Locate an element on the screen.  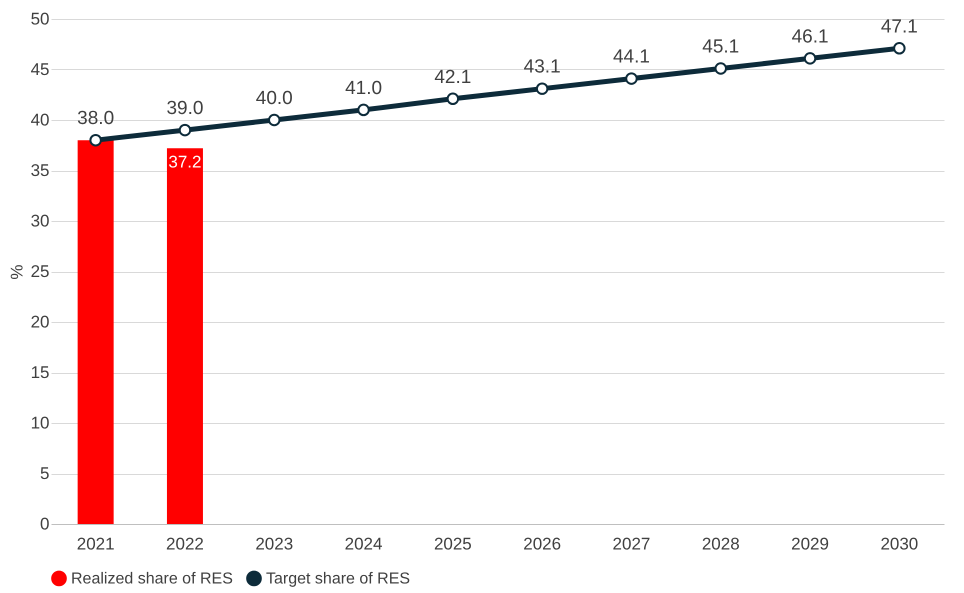
data-label: 40.0 is located at coordinates (274, 98).